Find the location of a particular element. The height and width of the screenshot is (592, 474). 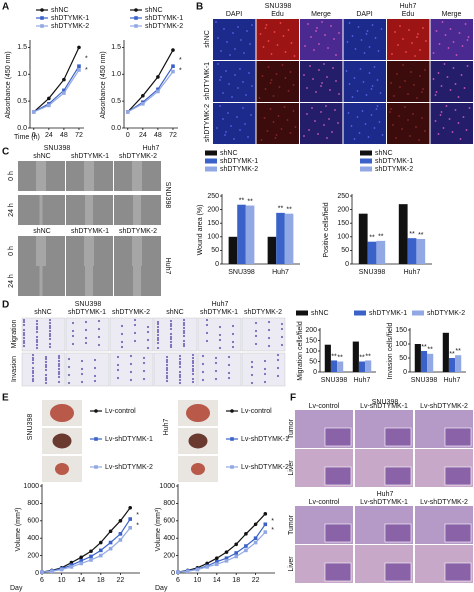

legend-label: shNC is located at coordinates (229, 153).